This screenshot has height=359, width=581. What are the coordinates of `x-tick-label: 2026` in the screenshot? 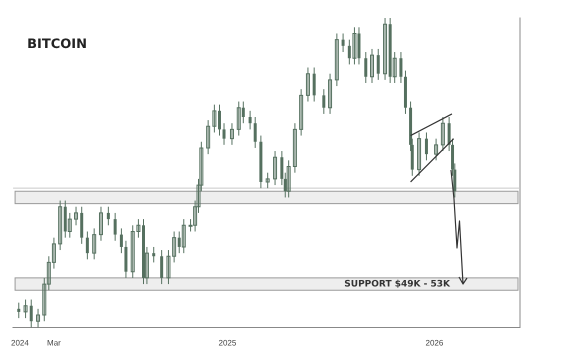 It's located at (434, 343).